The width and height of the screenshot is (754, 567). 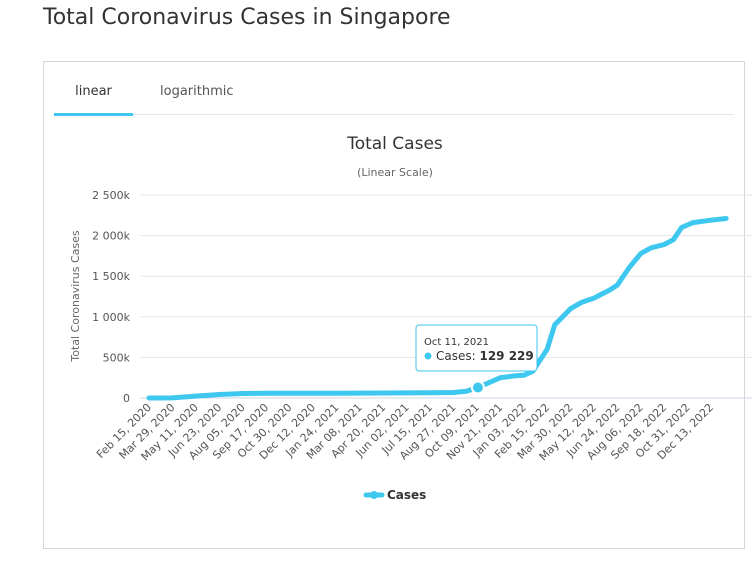 What do you see at coordinates (456, 342) in the screenshot?
I see `tooltip-date: Oct 11, 2021` at bounding box center [456, 342].